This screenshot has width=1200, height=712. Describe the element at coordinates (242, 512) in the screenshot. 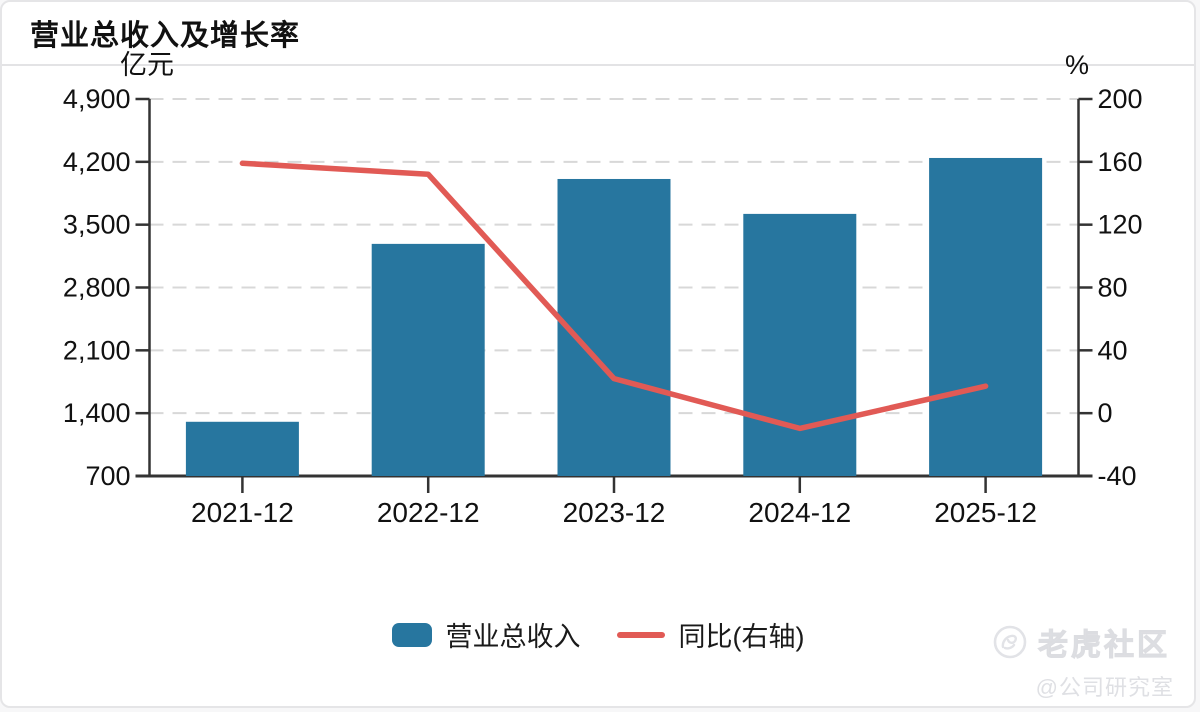

I see `x-axis-label: 2021-12` at that location.